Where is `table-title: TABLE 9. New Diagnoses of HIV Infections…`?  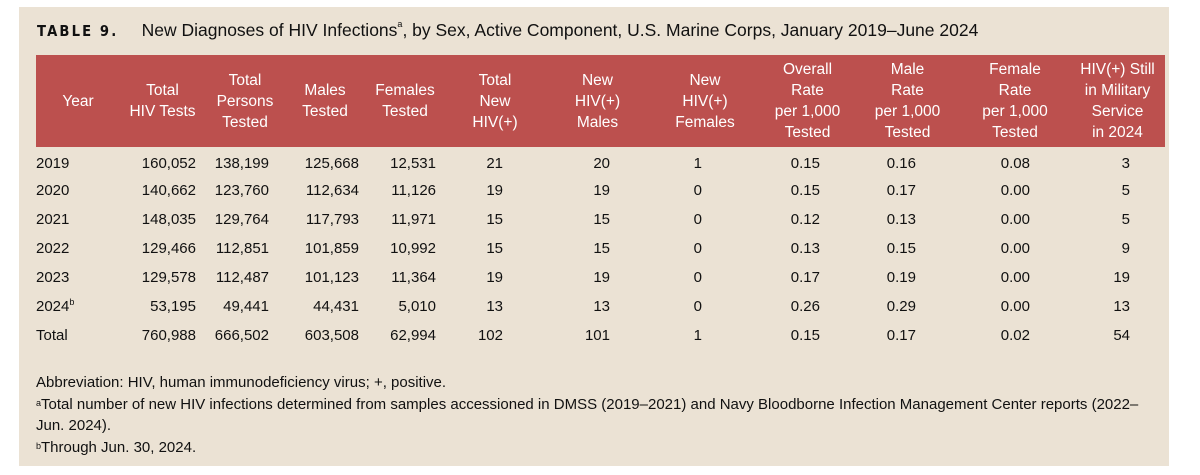 table-title: TABLE 9. New Diagnoses of HIV Infections… is located at coordinates (507, 30).